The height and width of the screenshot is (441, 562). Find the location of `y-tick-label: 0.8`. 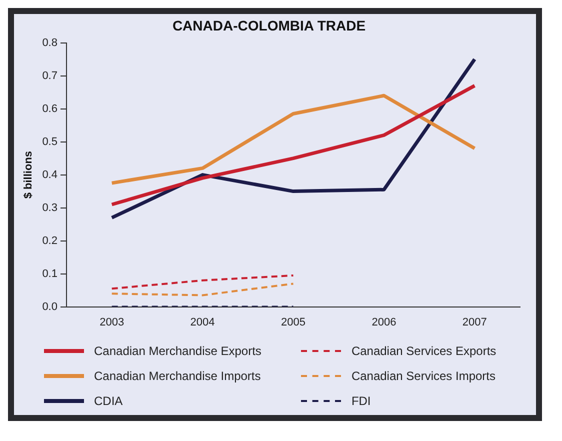

y-tick-label: 0.8 is located at coordinates (50, 42).